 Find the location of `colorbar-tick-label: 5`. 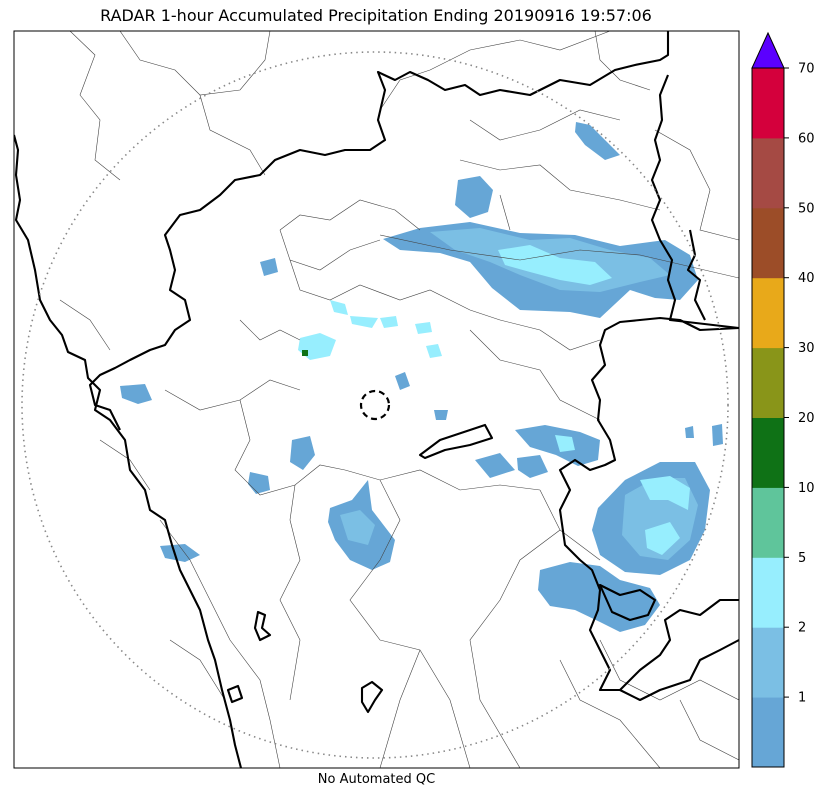

colorbar-tick-label: 5 is located at coordinates (802, 558).